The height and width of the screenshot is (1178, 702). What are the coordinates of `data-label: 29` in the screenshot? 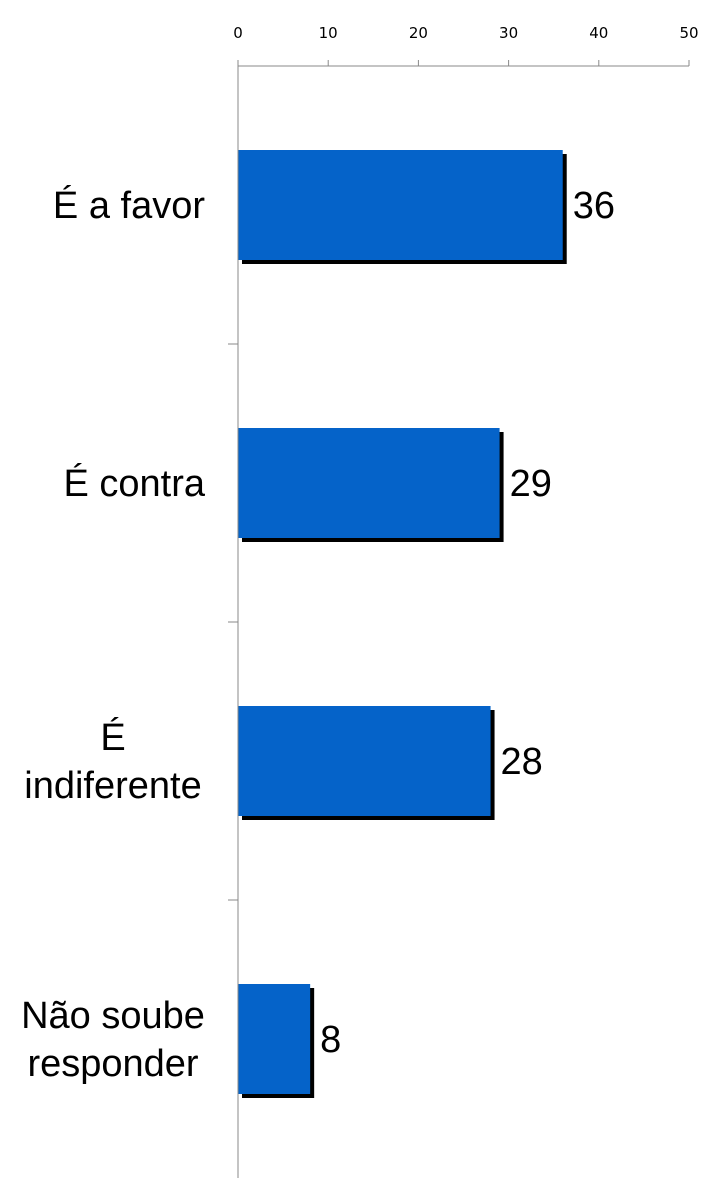 It's located at (531, 484).